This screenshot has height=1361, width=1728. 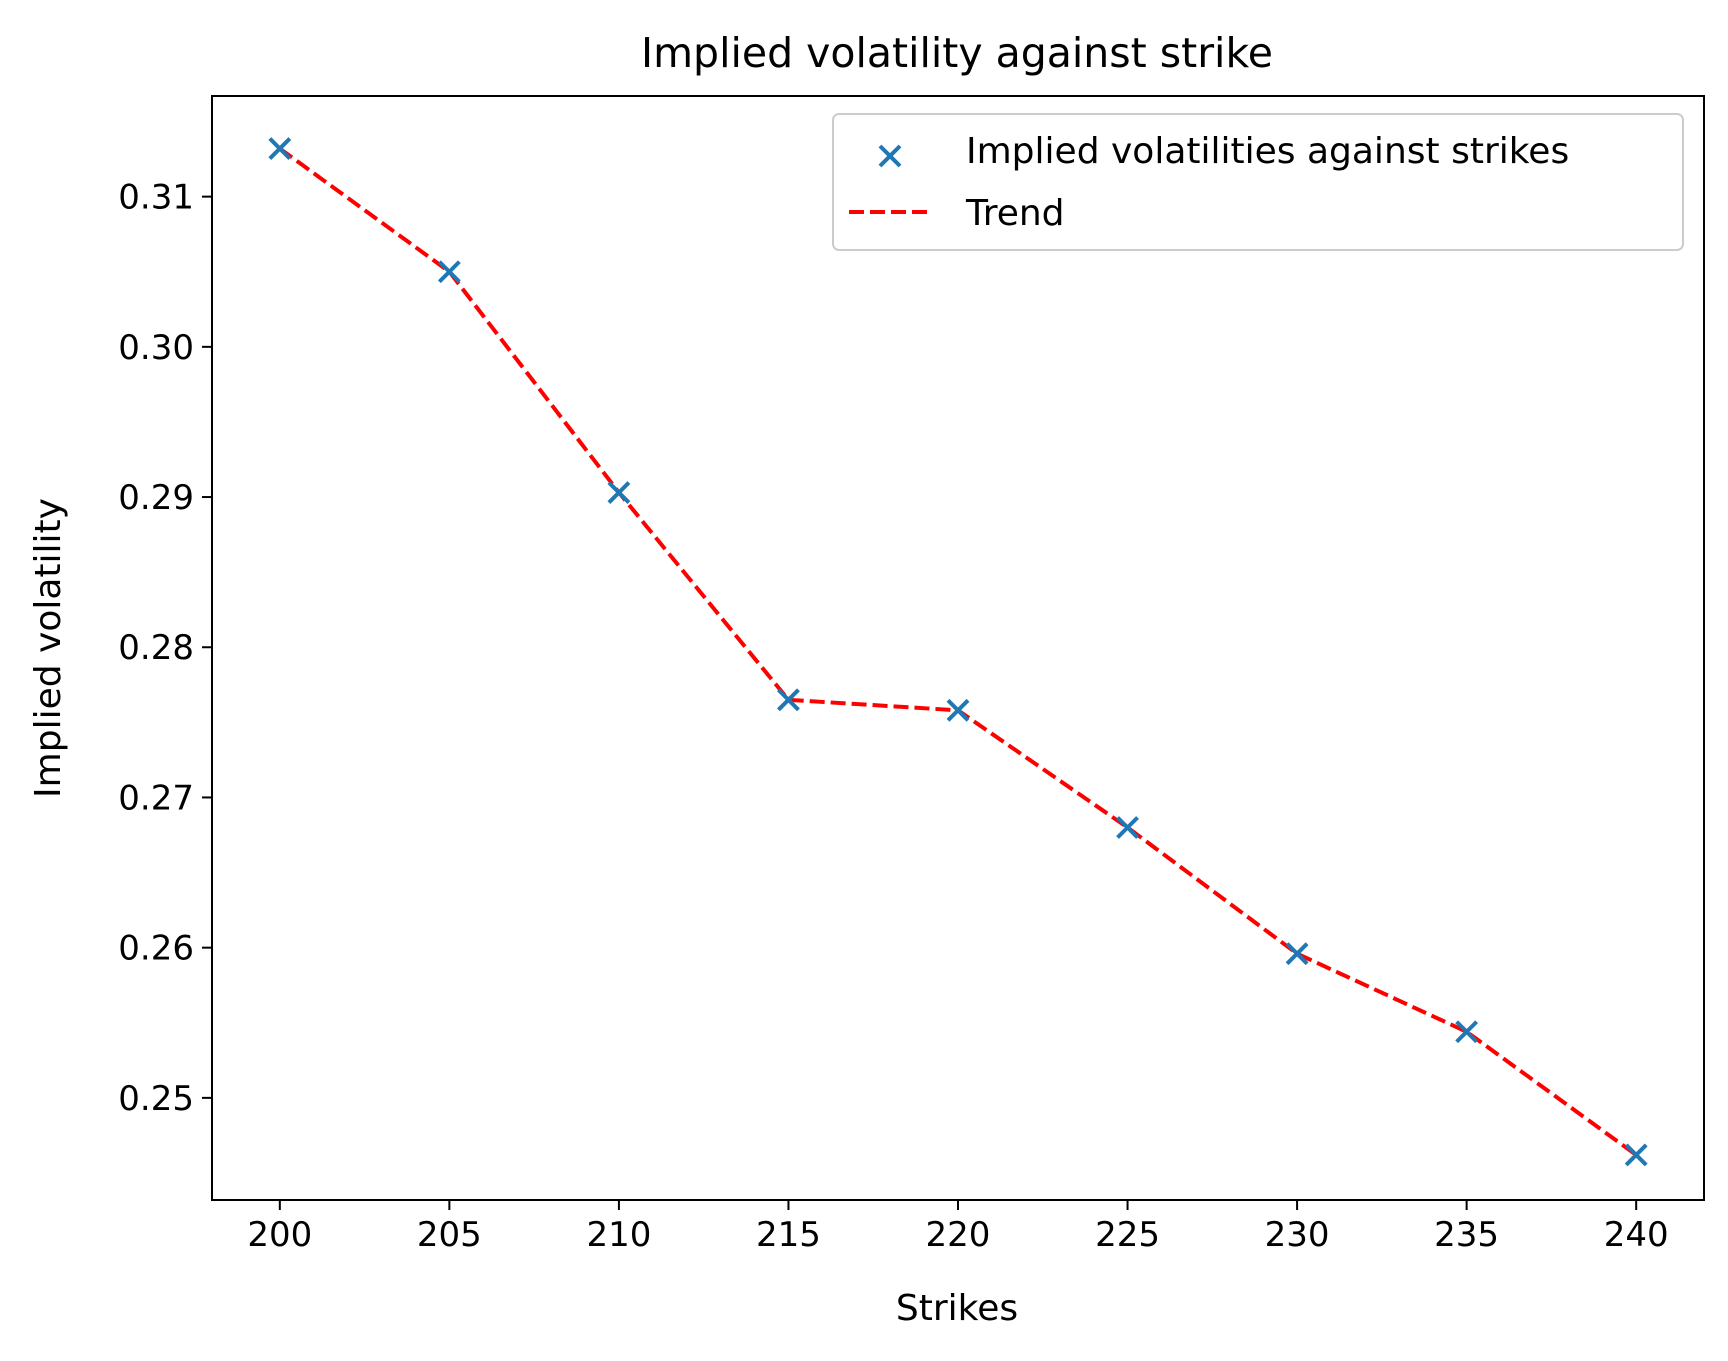 I want to click on y-tick-label: 0.26, so click(x=156, y=949).